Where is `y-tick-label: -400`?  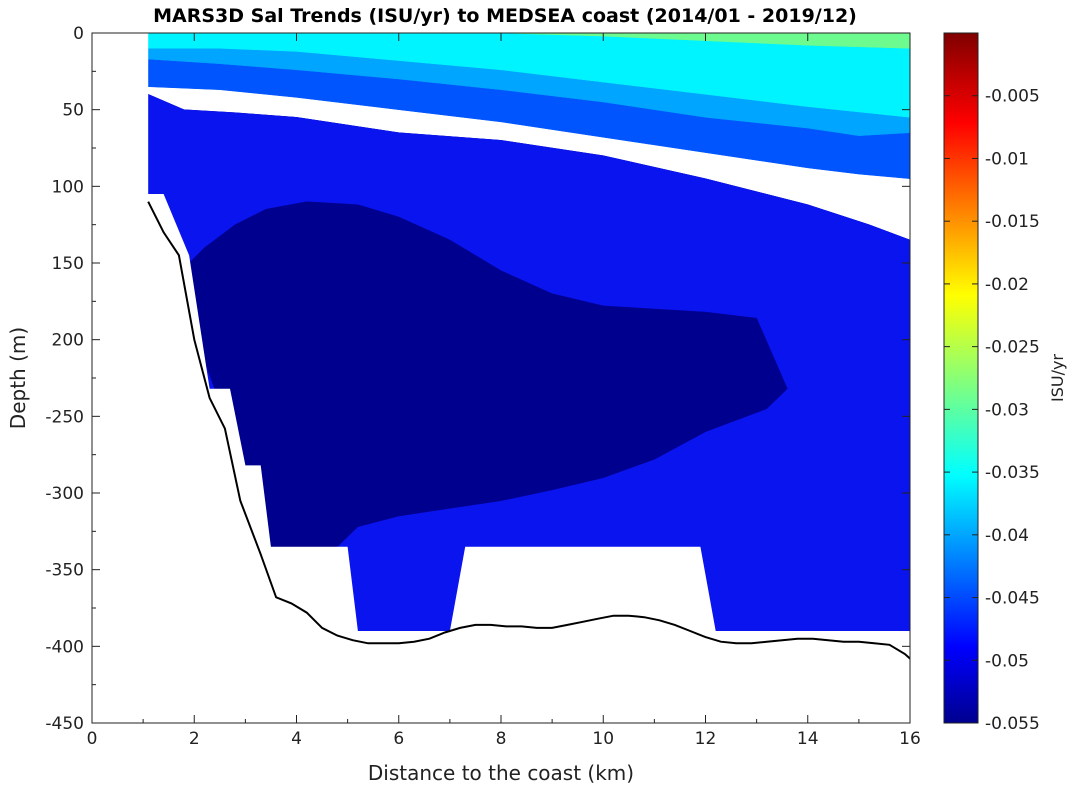 y-tick-label: -400 is located at coordinates (64, 647).